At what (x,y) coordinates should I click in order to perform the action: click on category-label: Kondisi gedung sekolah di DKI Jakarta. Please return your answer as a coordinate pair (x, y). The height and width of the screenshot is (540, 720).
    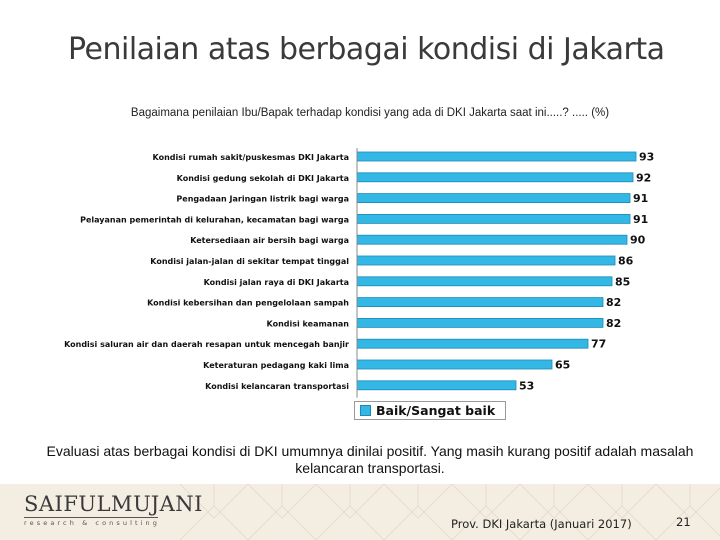
    Looking at the image, I should click on (263, 178).